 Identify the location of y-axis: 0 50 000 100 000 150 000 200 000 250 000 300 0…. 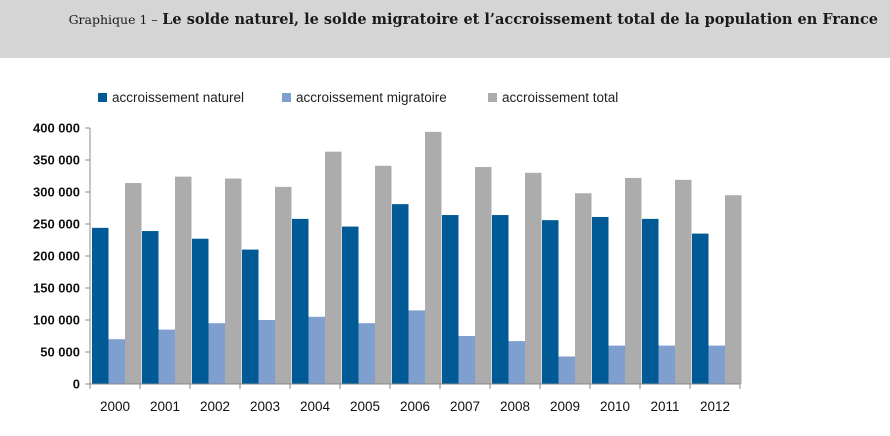
(62, 256).